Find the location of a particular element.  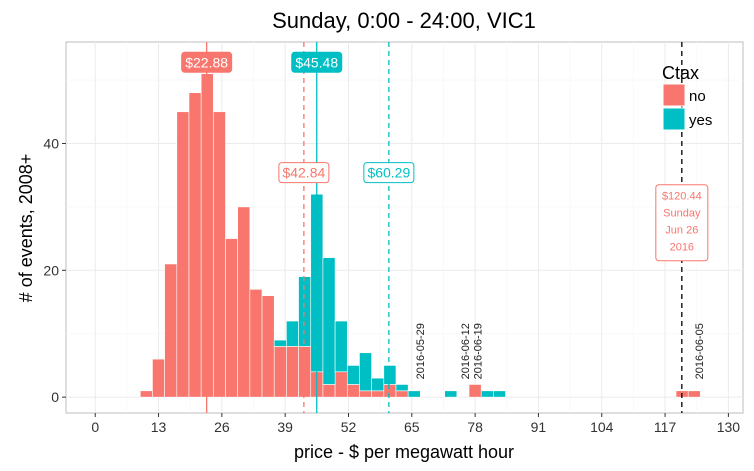

mean-no-label: $42.84 is located at coordinates (303, 173).